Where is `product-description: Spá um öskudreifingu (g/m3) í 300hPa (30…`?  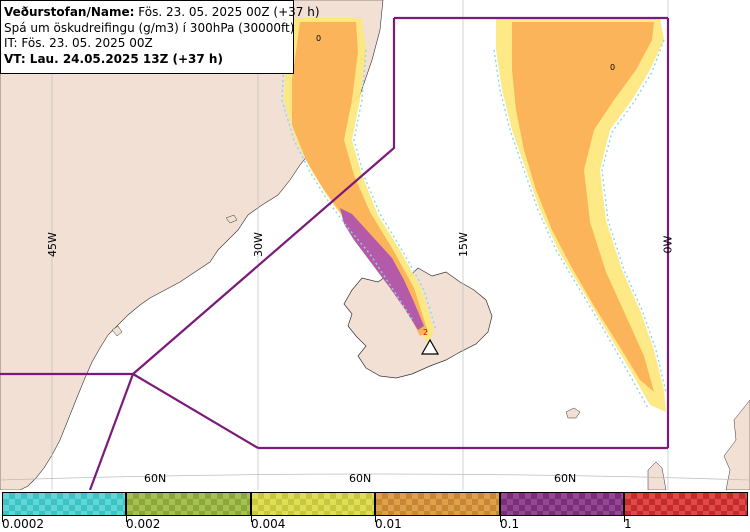
product-description: Spá um öskudreifingu (g/m3) í 300hPa (30… is located at coordinates (149, 27).